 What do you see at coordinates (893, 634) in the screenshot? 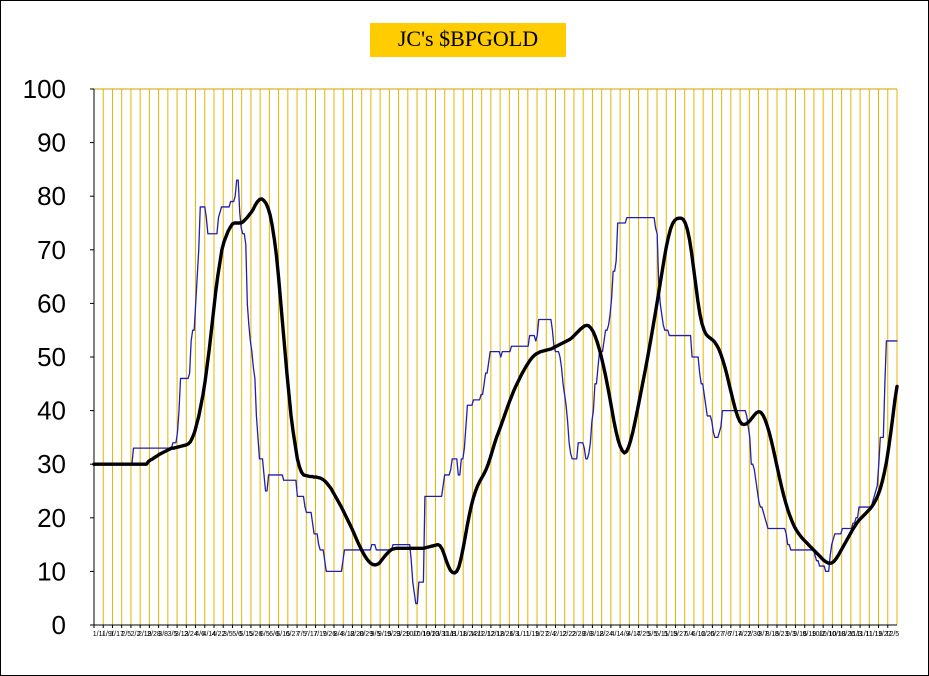
I see `x-tick-label: 12/5` at bounding box center [893, 634].